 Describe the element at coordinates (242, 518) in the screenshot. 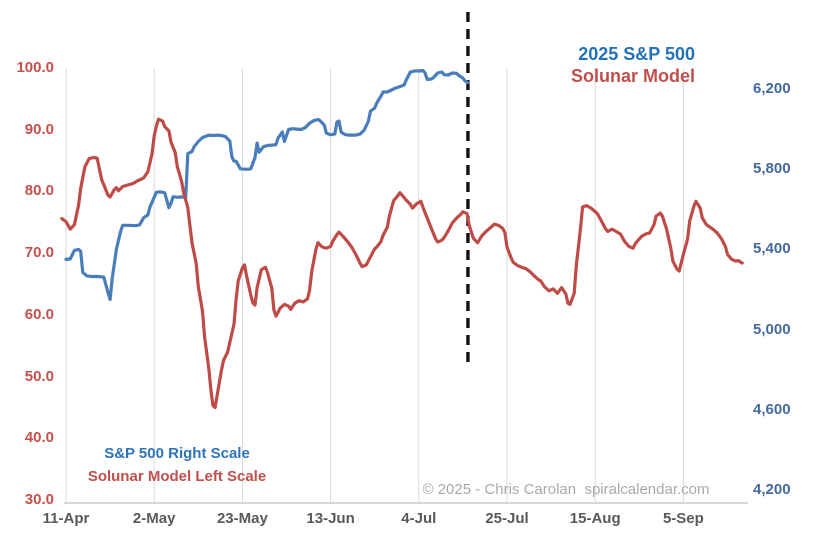

I see `x-axis-tick: 23-May` at that location.